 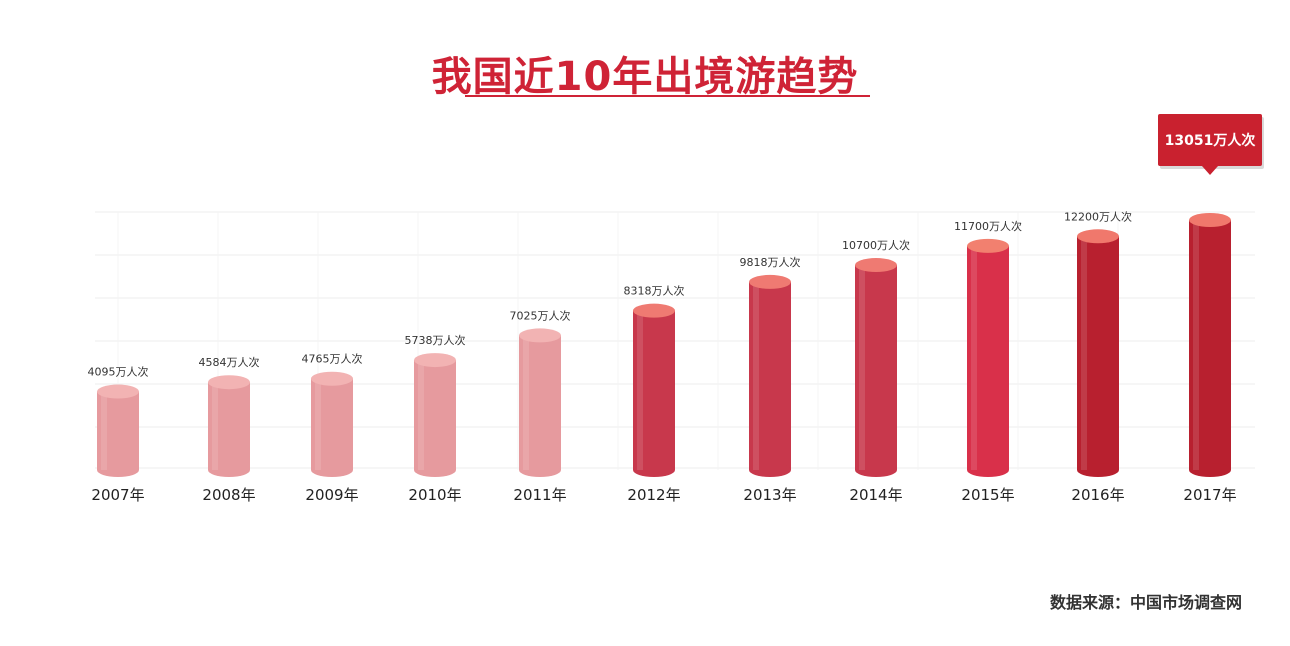 I want to click on value-label: 12200万人次, so click(x=1098, y=216).